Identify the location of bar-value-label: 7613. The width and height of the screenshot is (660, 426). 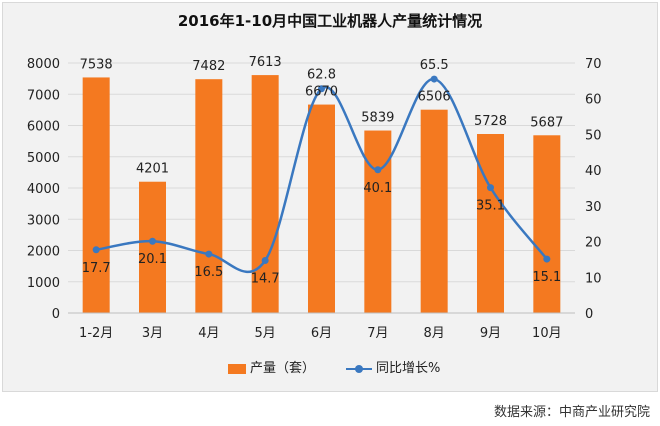
(265, 62).